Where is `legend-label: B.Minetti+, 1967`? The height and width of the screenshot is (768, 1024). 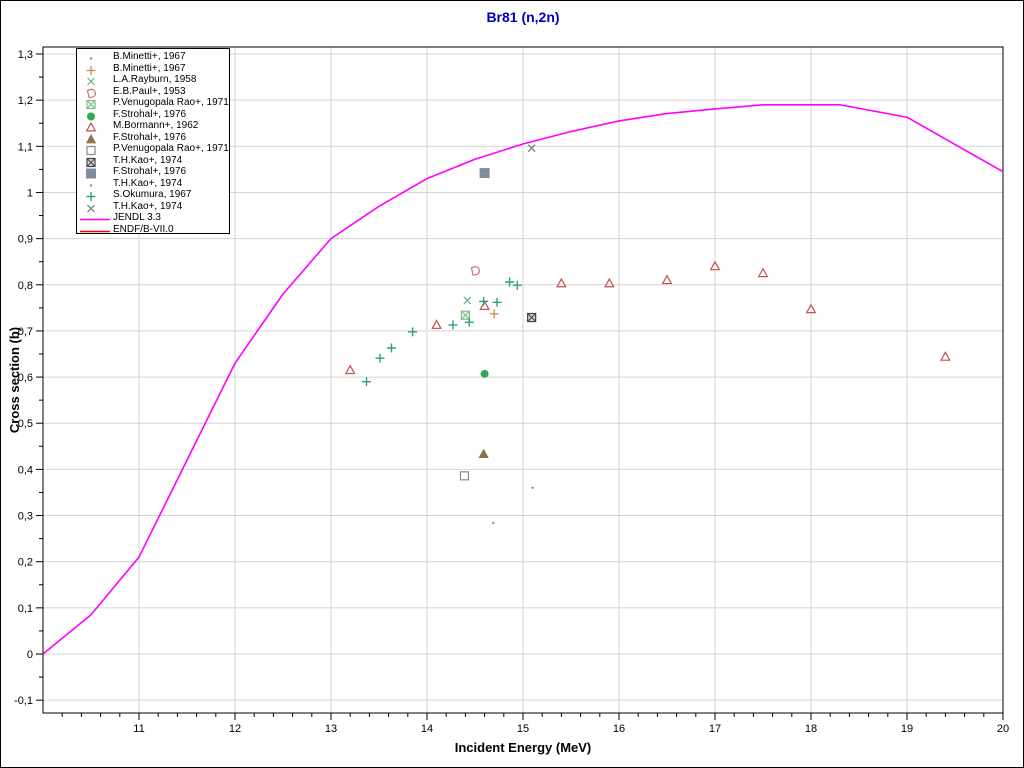 legend-label: B.Minetti+, 1967 is located at coordinates (149, 57).